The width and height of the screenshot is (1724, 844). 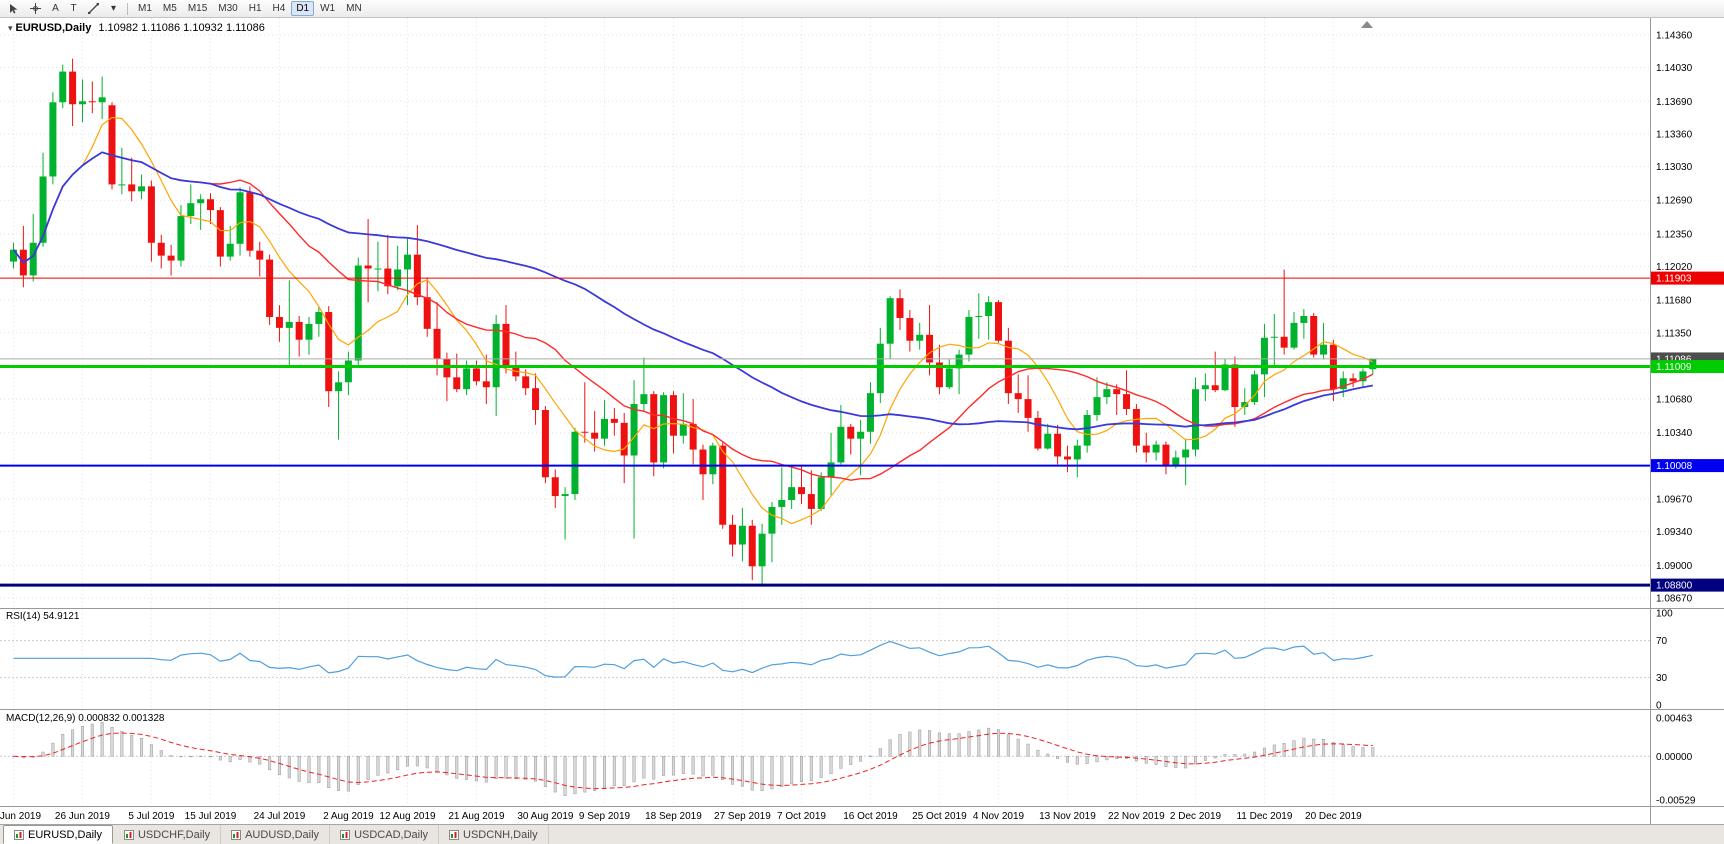 What do you see at coordinates (1674, 167) in the screenshot?
I see `svg-text: 1.13030` at bounding box center [1674, 167].